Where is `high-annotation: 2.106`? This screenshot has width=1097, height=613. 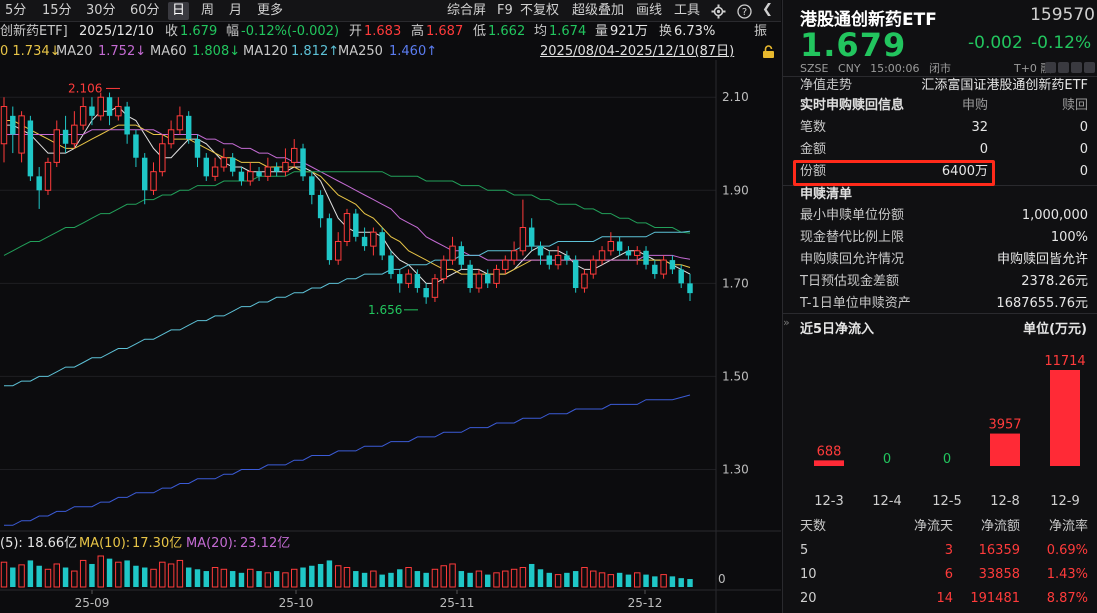
high-annotation: 2.106 is located at coordinates (85, 88).